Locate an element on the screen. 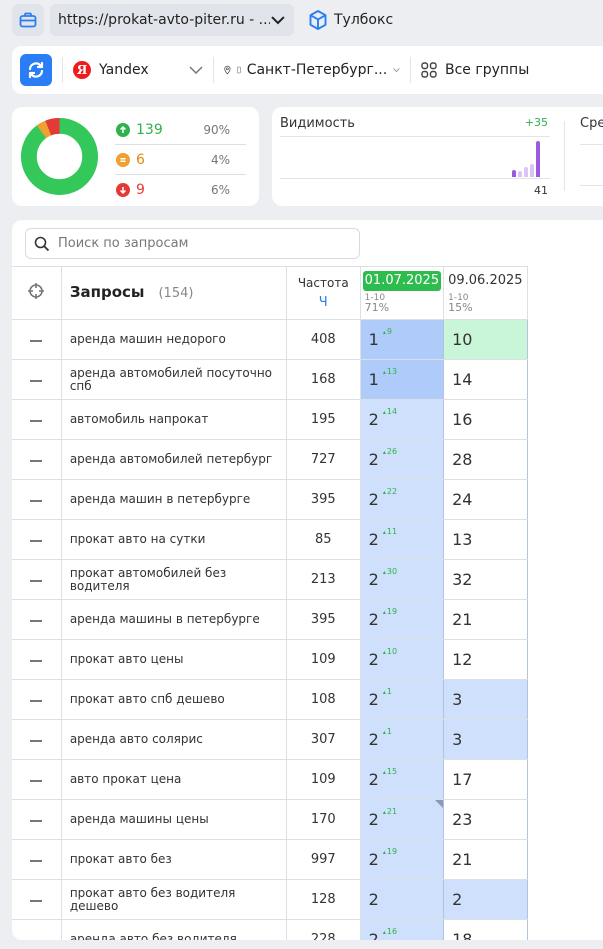  table-row: аренда машины в петербурге 395 2 19 21 is located at coordinates (307, 619).